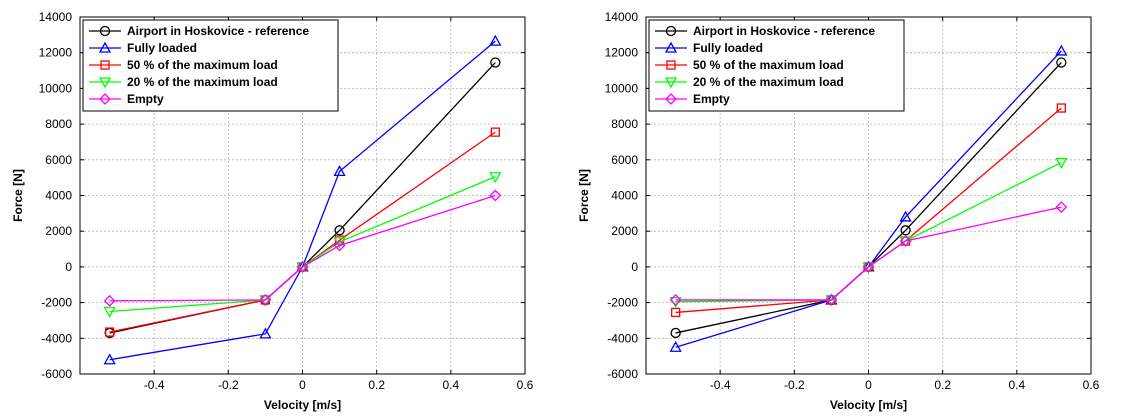 Image resolution: width=1131 pixels, height=419 pixels. I want to click on chart1-ylabel: Force [N], so click(18, 195).